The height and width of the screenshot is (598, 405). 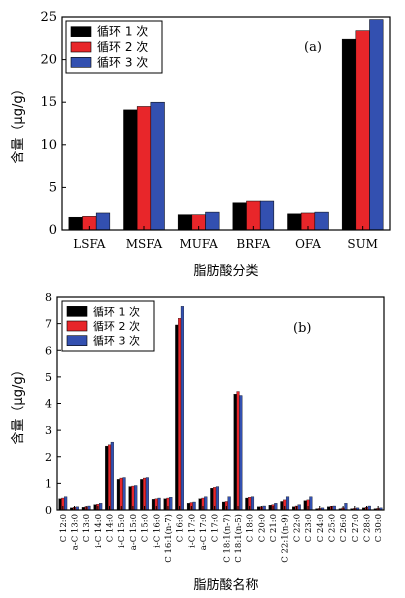 What do you see at coordinates (48, 350) in the screenshot?
I see `y-tick-label: 6` at bounding box center [48, 350].